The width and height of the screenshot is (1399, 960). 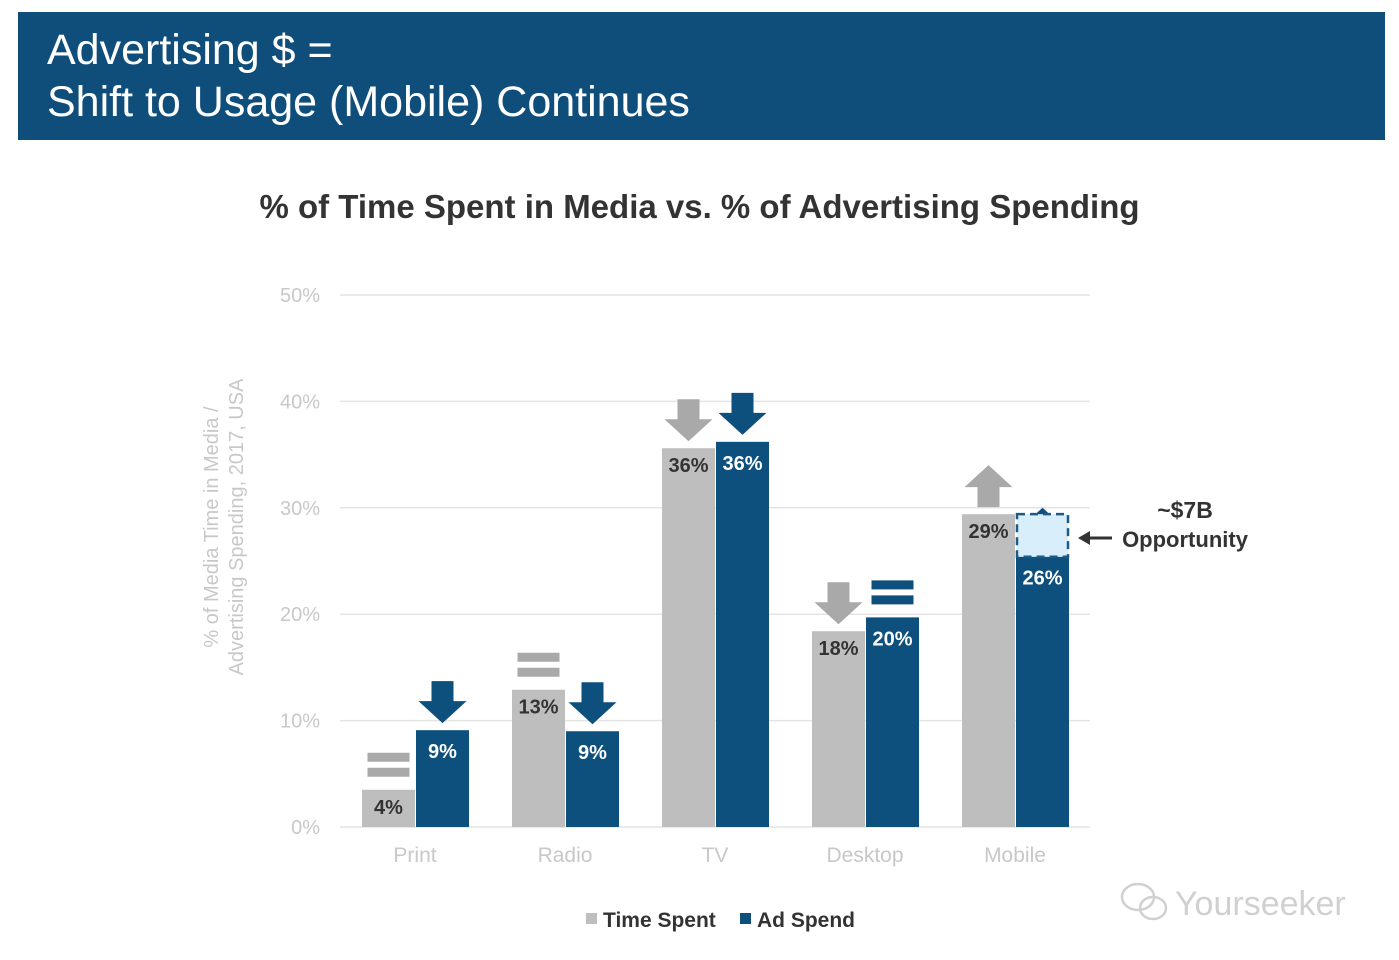 I want to click on legend: Time Spent Ad Spend, so click(x=720, y=920).